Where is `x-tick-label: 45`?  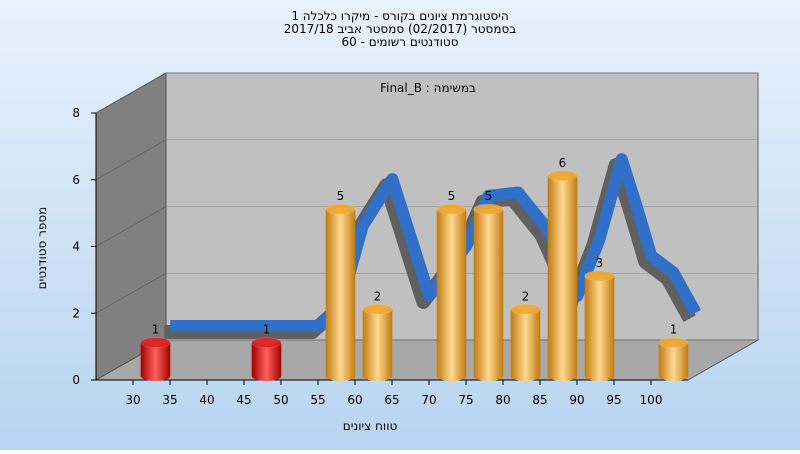
x-tick-label: 45 is located at coordinates (243, 400).